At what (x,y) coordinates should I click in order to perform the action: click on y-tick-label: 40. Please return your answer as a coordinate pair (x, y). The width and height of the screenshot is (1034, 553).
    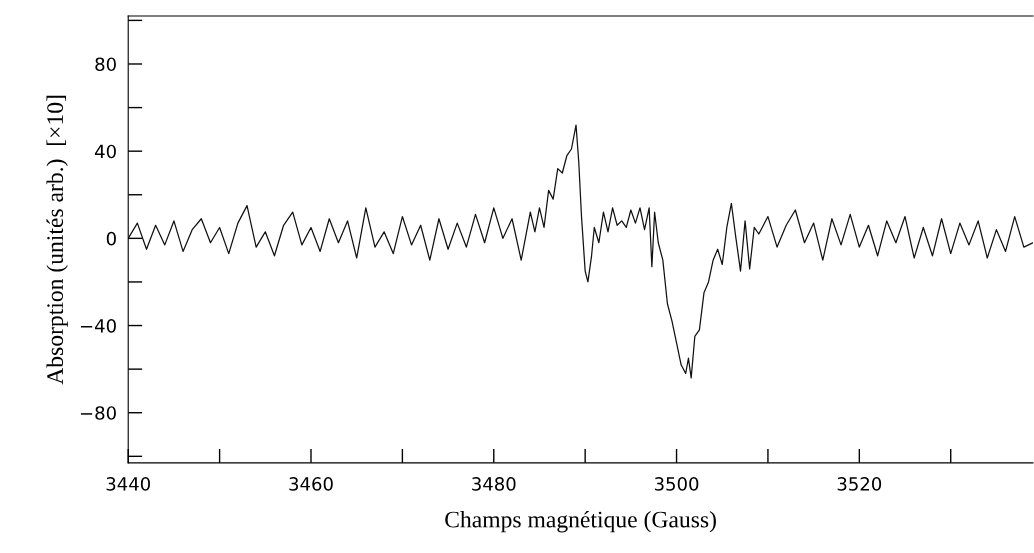
    Looking at the image, I should click on (105, 151).